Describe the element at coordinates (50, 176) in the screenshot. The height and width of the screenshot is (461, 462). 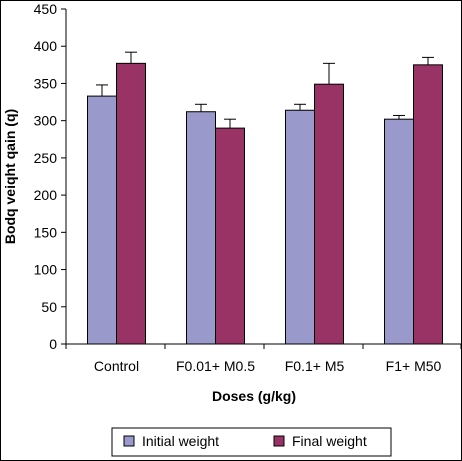
I see `y-axis-ticks: 0 50 100 150 200 250 300 350 400 450` at that location.